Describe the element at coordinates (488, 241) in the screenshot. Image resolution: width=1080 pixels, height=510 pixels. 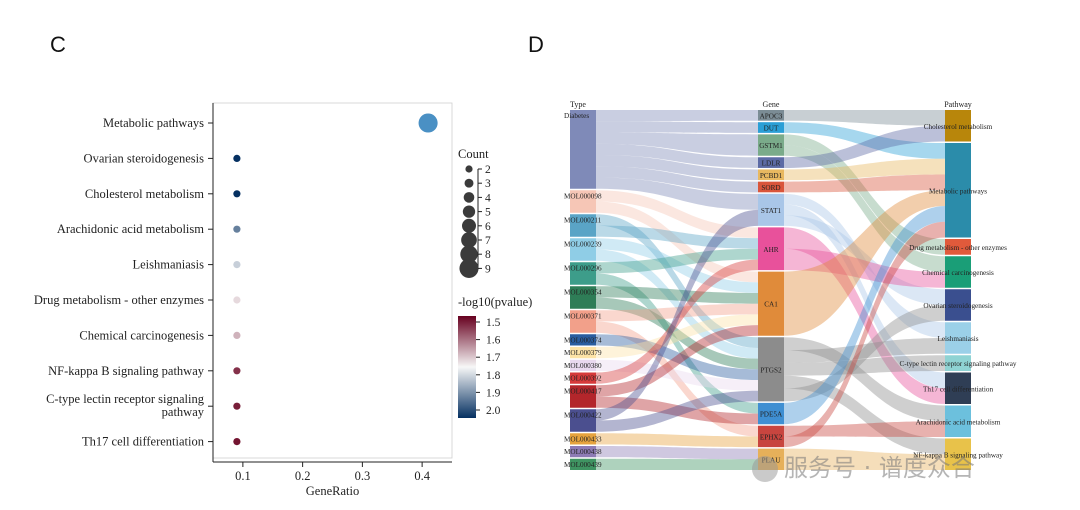
I see `size-legend-label: 7` at that location.